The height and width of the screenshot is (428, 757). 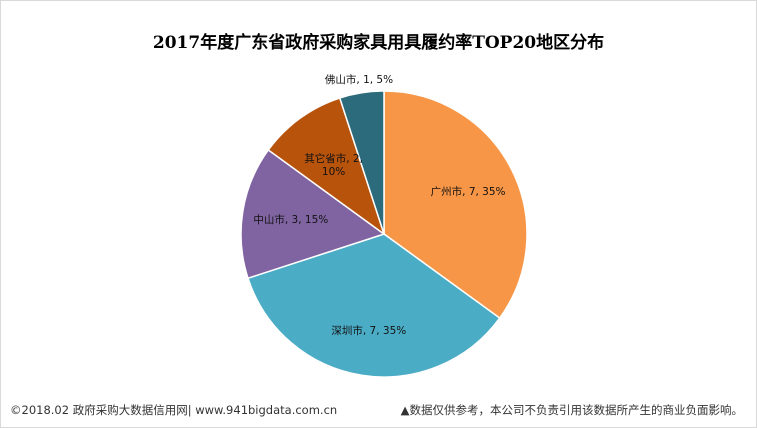 What do you see at coordinates (468, 191) in the screenshot?
I see `slice-label-1: 广州市, 7, 35%` at bounding box center [468, 191].